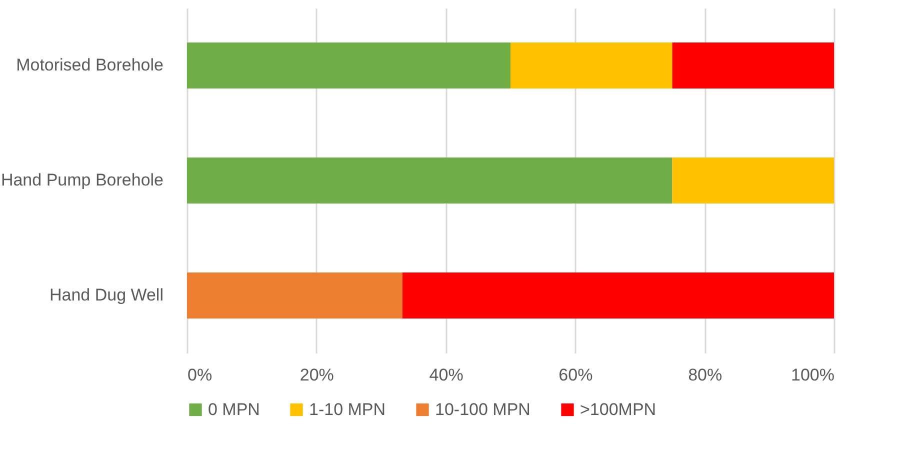 Image resolution: width=915 pixels, height=450 pixels. Describe the element at coordinates (482, 409) in the screenshot. I see `legend-label: 10-100 MPN` at that location.